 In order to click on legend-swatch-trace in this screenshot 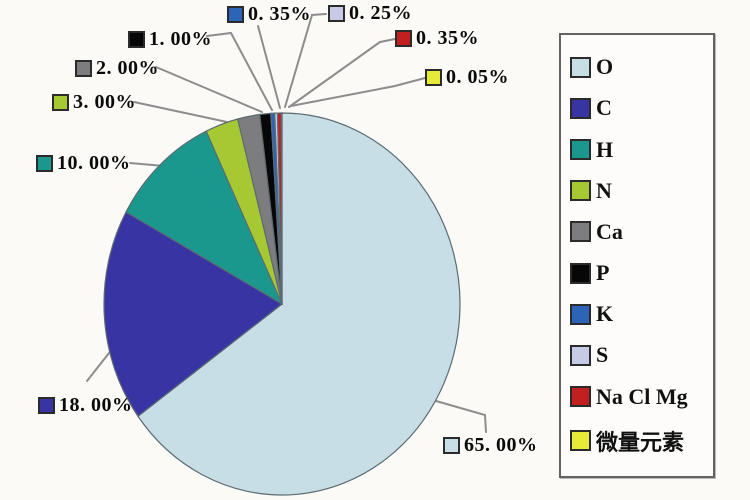, I will do `click(580, 441)`.